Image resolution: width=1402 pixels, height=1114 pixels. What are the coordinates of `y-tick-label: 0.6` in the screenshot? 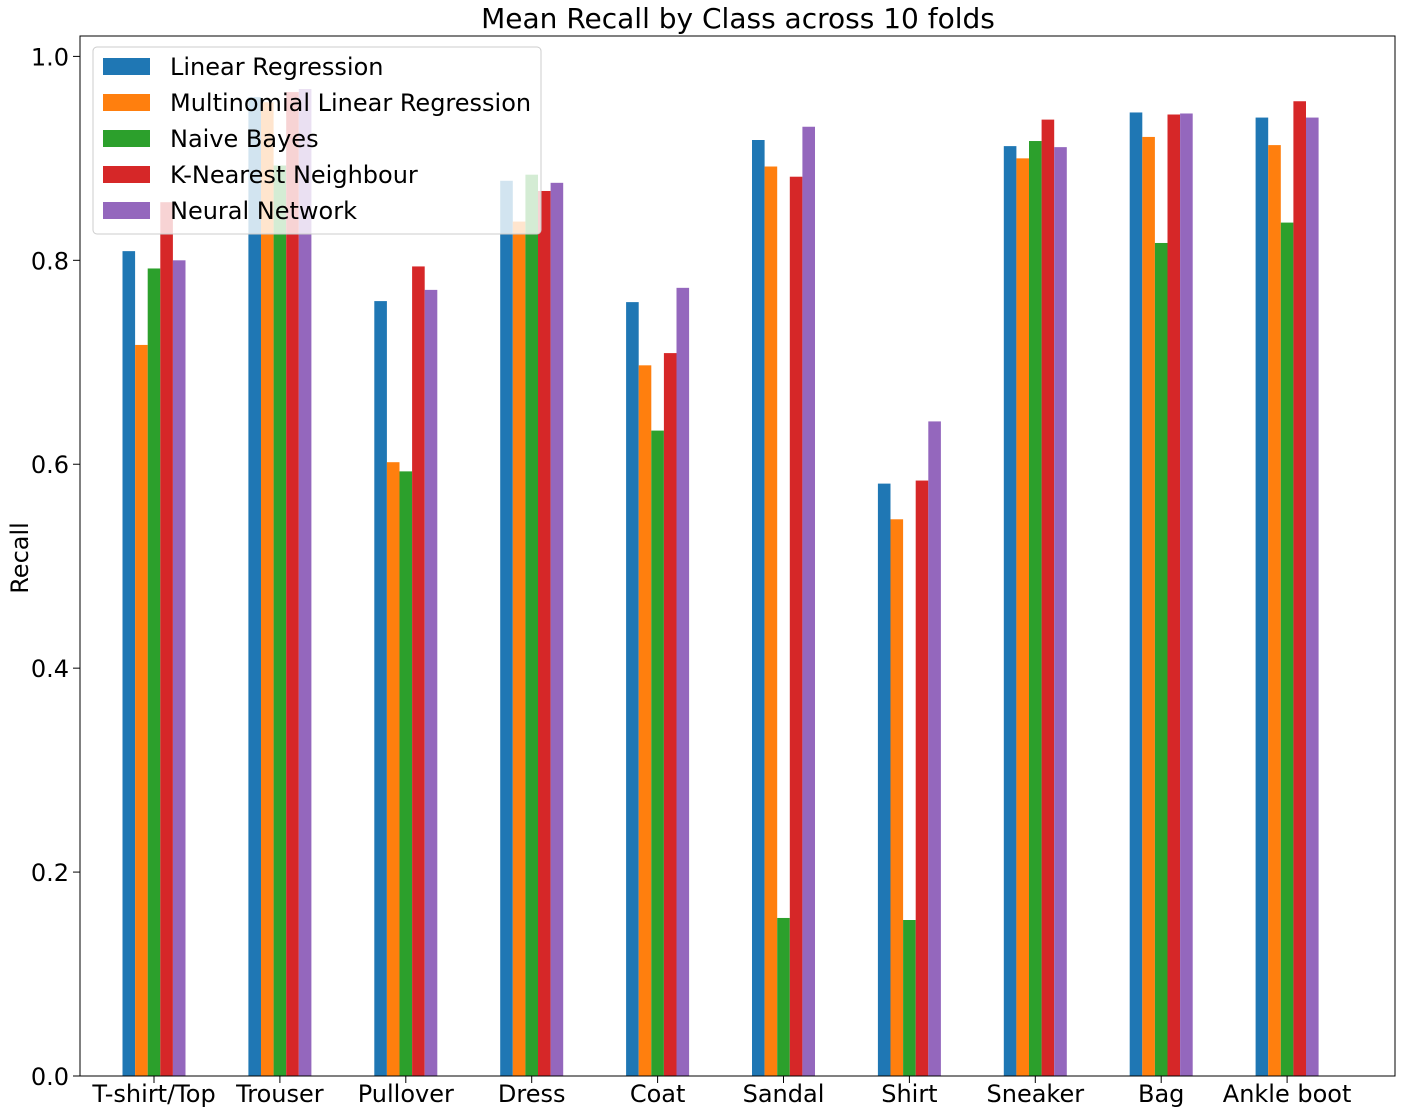 It's located at (50, 465).